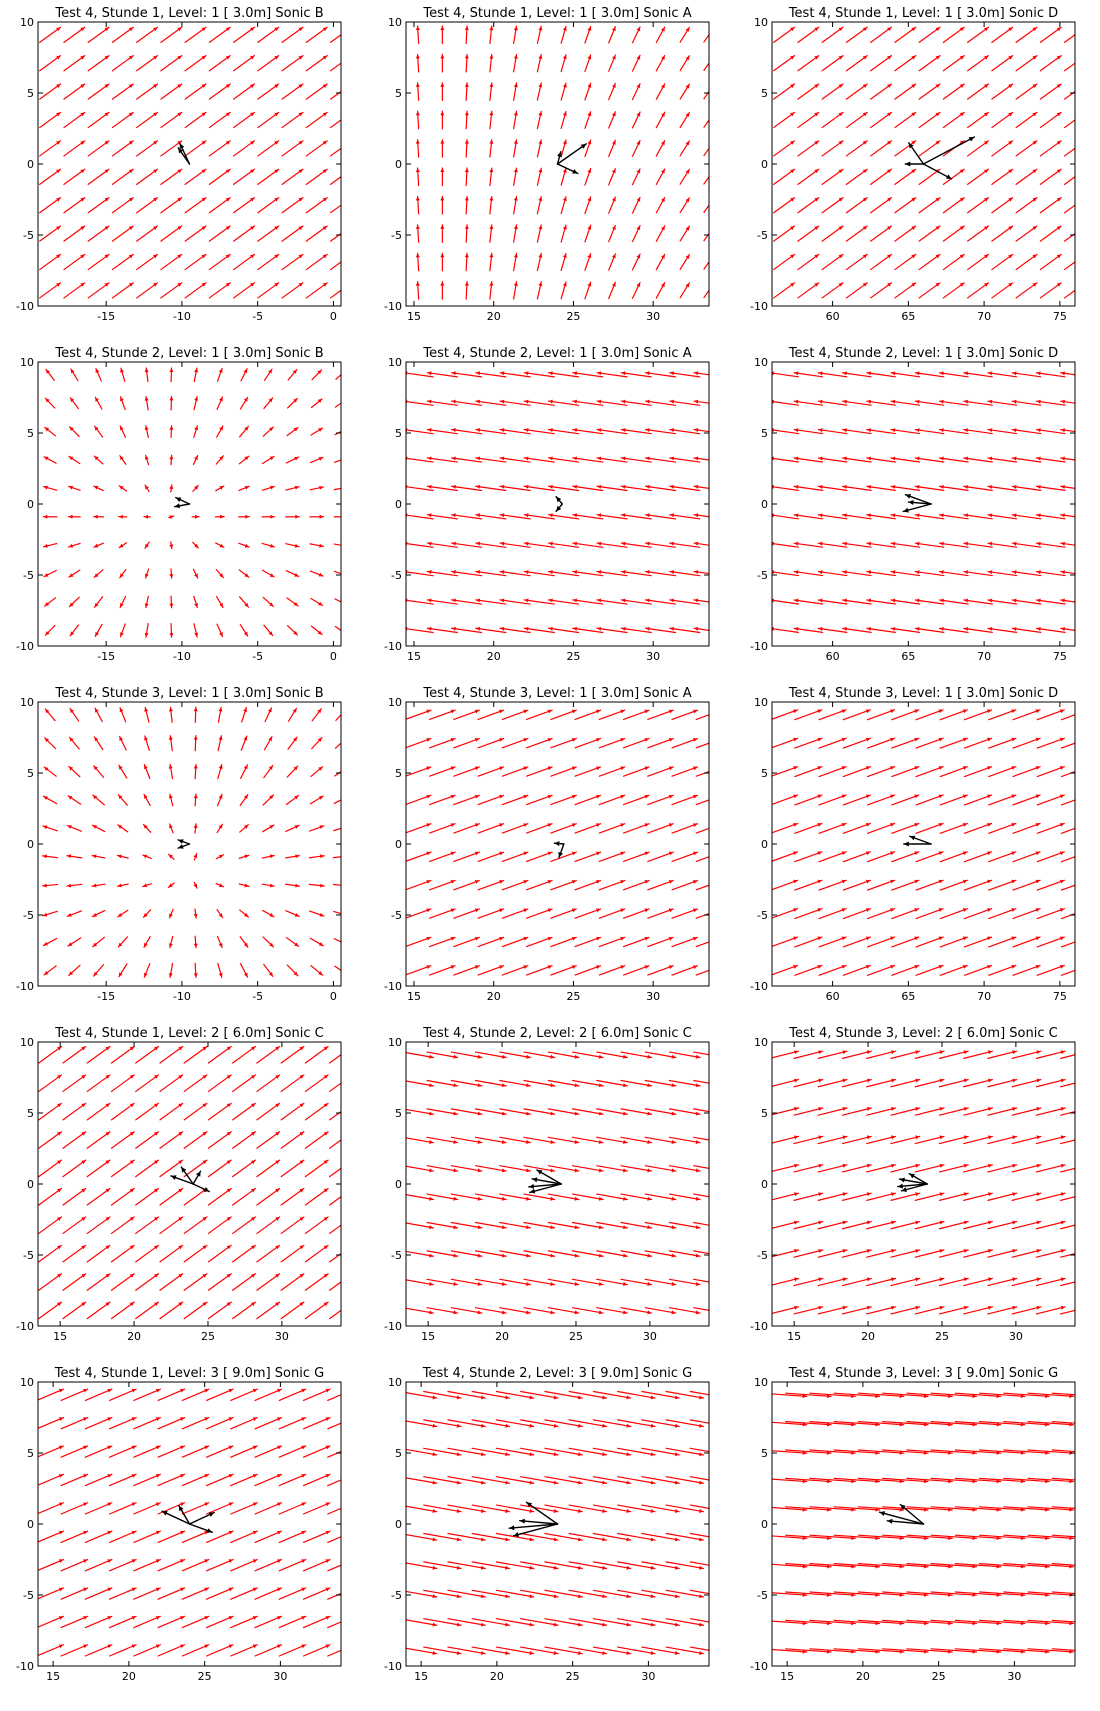 The image size is (1100, 1711). Describe the element at coordinates (182, 656) in the screenshot. I see `x-tick-label: -10` at that location.